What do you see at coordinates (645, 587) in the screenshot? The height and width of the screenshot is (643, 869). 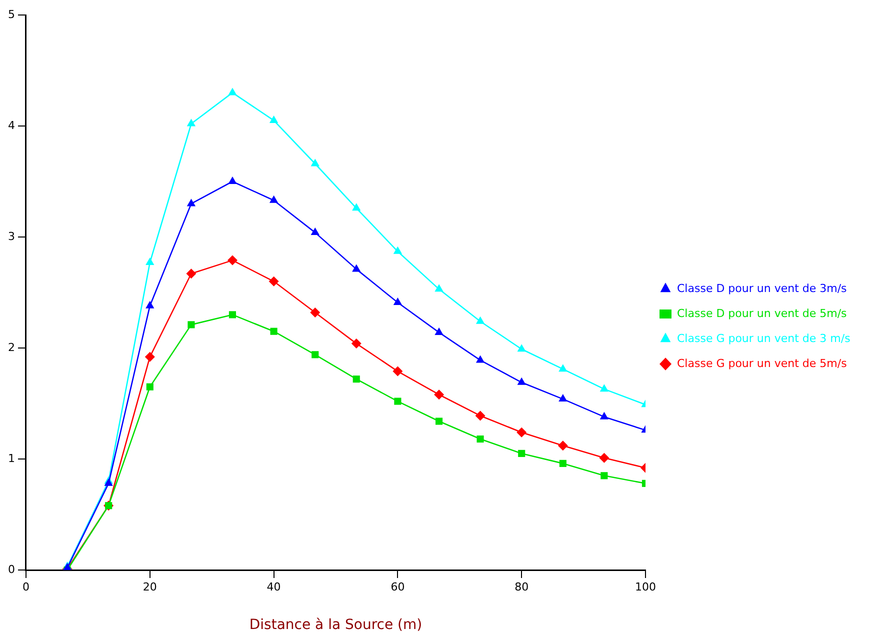 I see `x-tick-label: 100` at bounding box center [645, 587].